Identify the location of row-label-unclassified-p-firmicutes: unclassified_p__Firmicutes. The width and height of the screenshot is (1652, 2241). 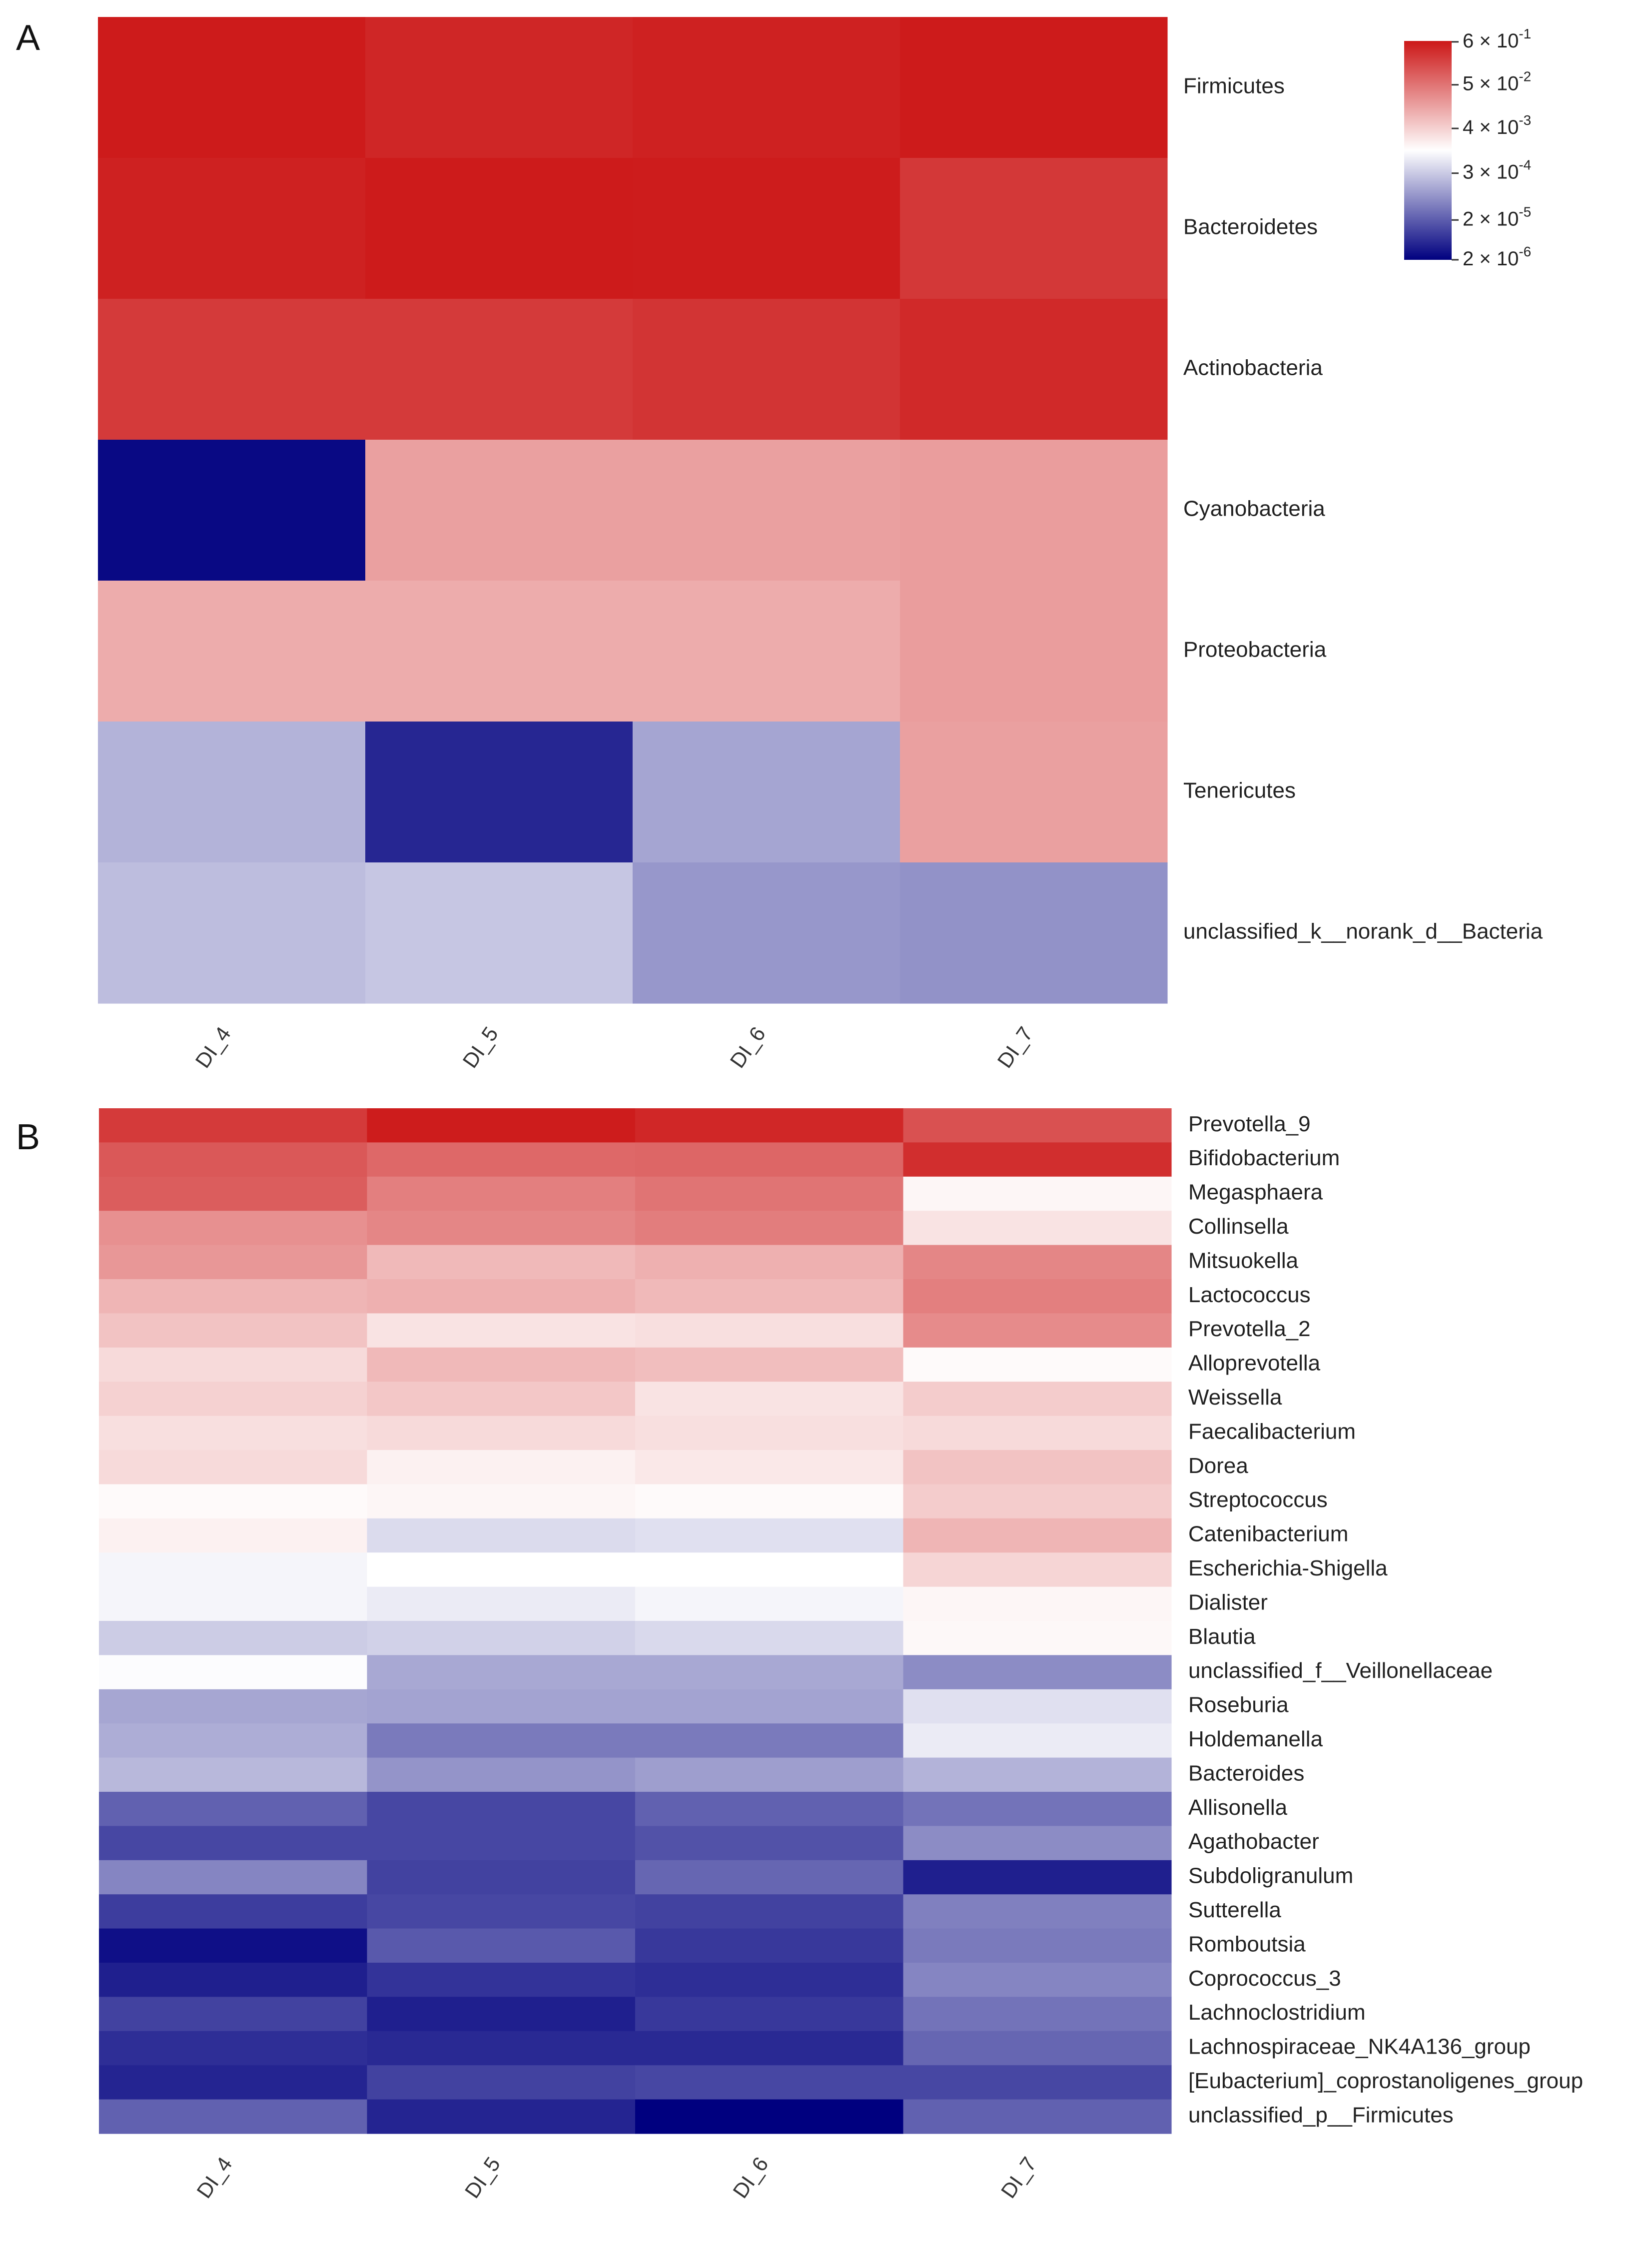
(1321, 2115).